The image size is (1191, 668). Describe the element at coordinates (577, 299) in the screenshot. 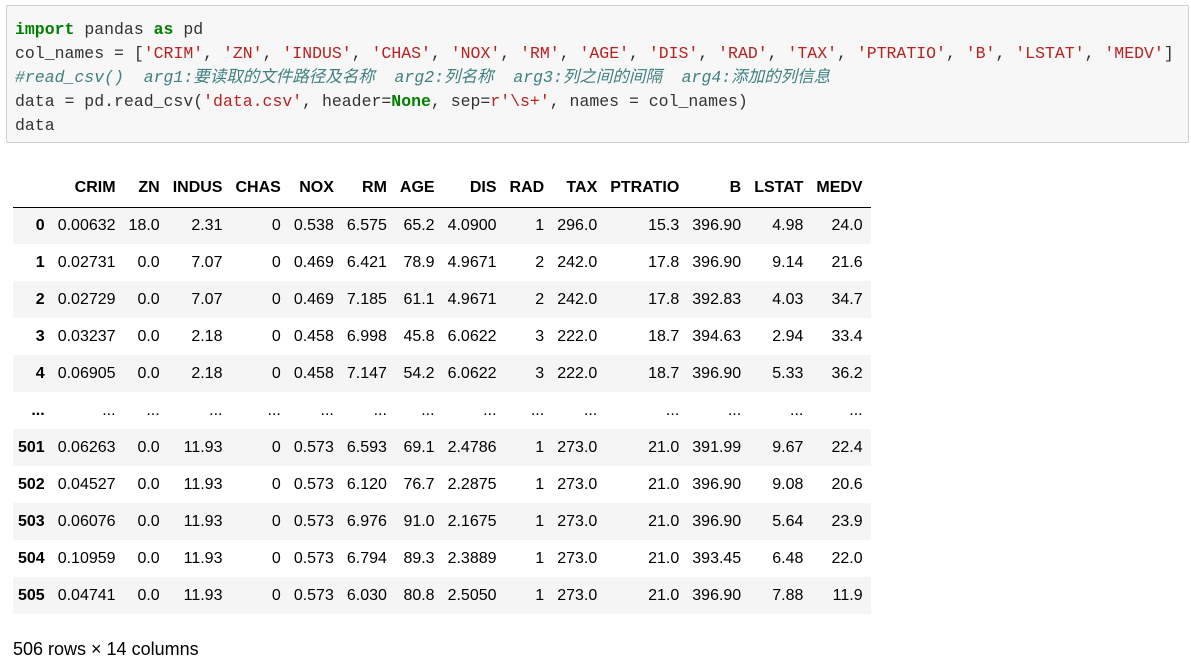

I see `table-cell: 242.0` at that location.